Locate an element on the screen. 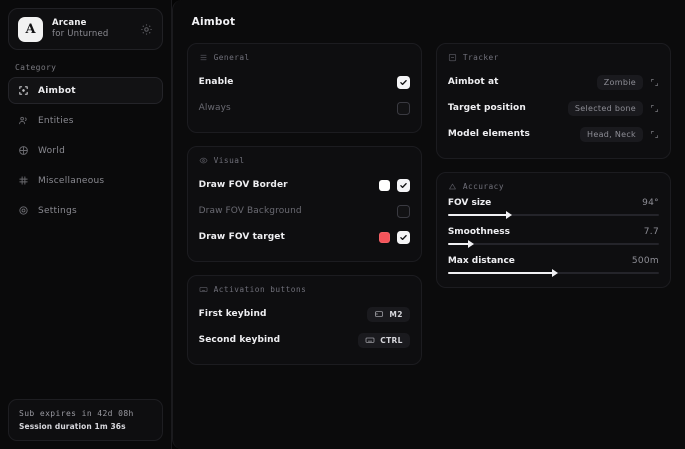 The image size is (685, 449). row-draw-fov-border: Draw FOV Border is located at coordinates (304, 185).